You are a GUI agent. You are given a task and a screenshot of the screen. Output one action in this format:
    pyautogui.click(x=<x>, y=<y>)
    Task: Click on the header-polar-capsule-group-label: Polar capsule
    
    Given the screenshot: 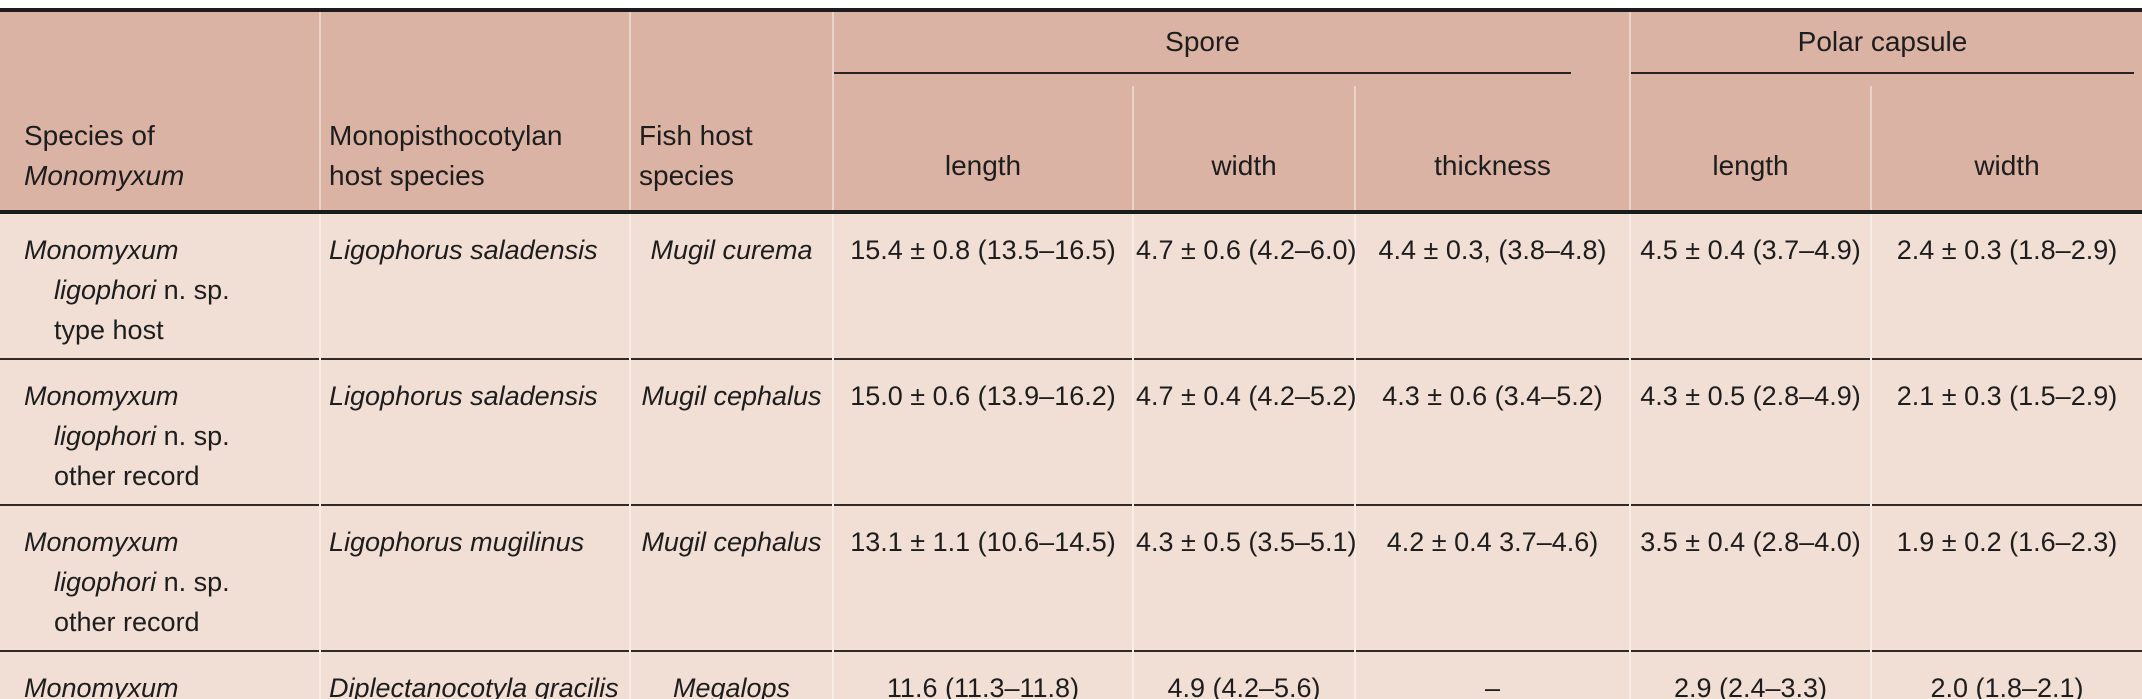 What is the action you would take?
    pyautogui.click(x=1882, y=48)
    